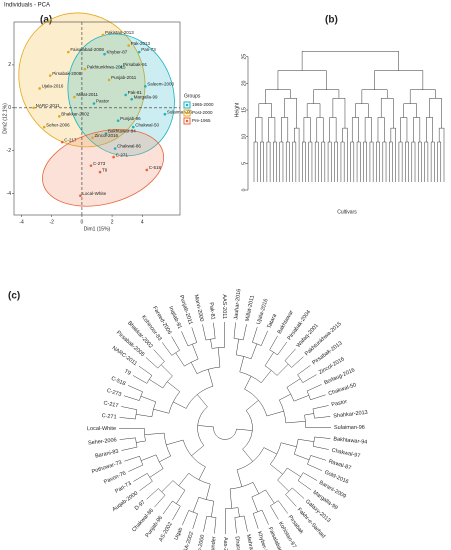  Describe the element at coordinates (105, 169) in the screenshot. I see `point-label: T9` at that location.